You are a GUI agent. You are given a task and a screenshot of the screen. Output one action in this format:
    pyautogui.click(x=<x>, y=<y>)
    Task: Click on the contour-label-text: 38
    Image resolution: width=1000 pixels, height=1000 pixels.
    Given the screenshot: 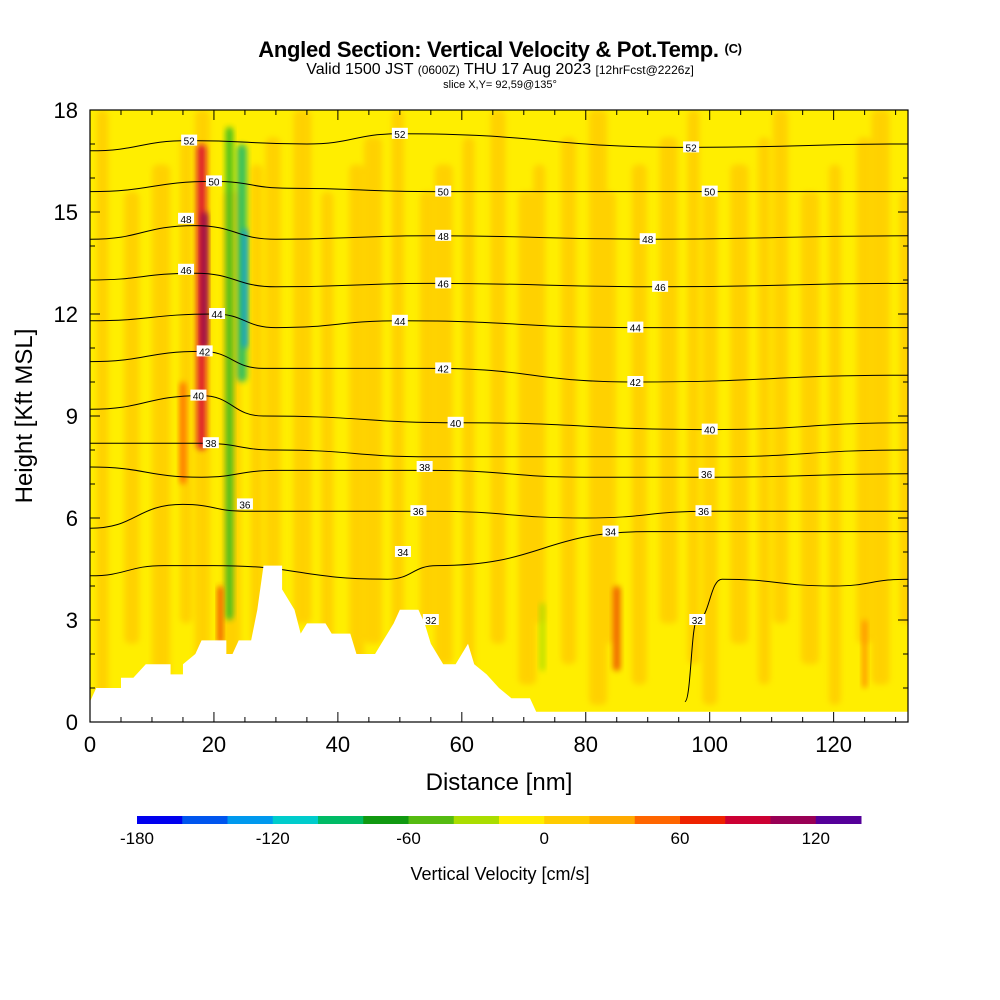 What is the action you would take?
    pyautogui.click(x=211, y=444)
    